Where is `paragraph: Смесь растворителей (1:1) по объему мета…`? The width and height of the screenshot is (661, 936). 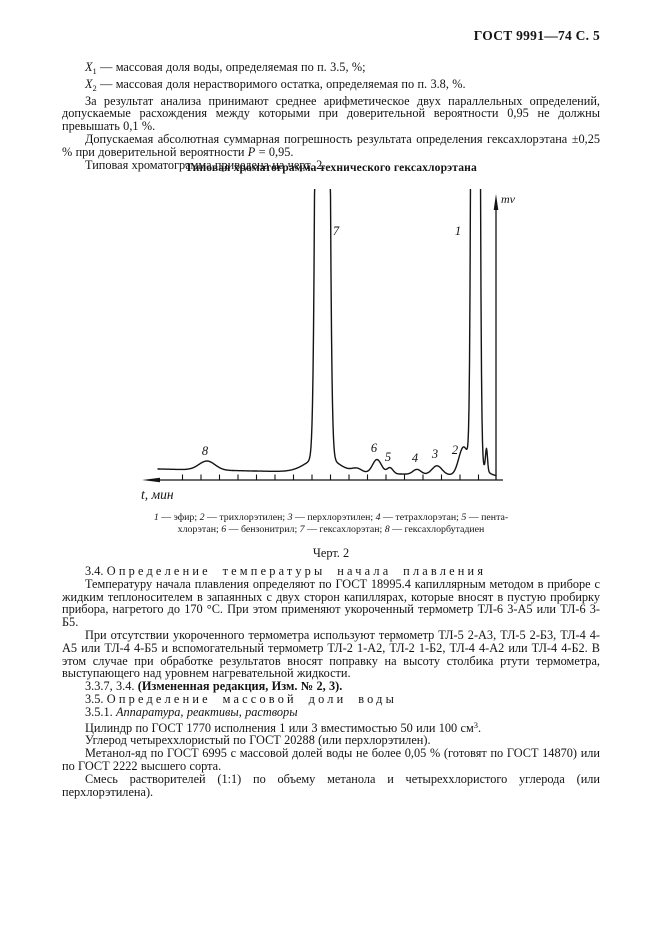 paragraph: Смесь растворителей (1:1) по объему мета… is located at coordinates (331, 785).